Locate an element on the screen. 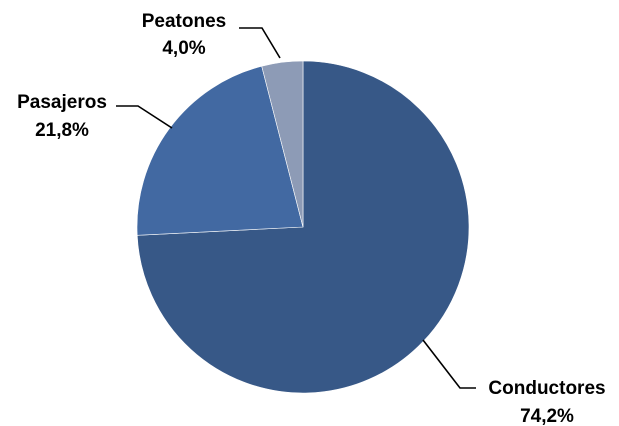  leader-line-pasajeros is located at coordinates (144, 117).